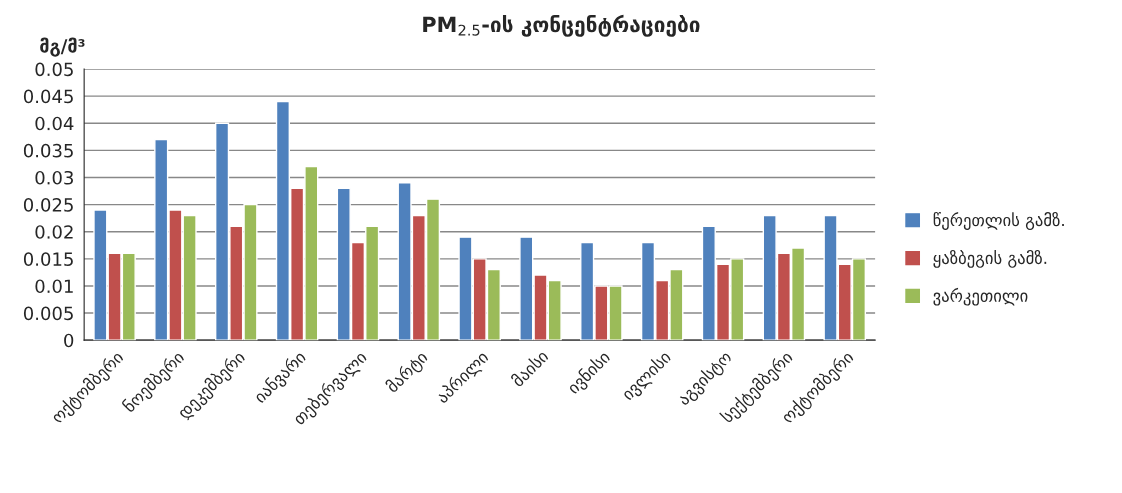 The width and height of the screenshot is (1122, 493). Describe the element at coordinates (69, 340) in the screenshot. I see `y-tick-label: 0` at that location.